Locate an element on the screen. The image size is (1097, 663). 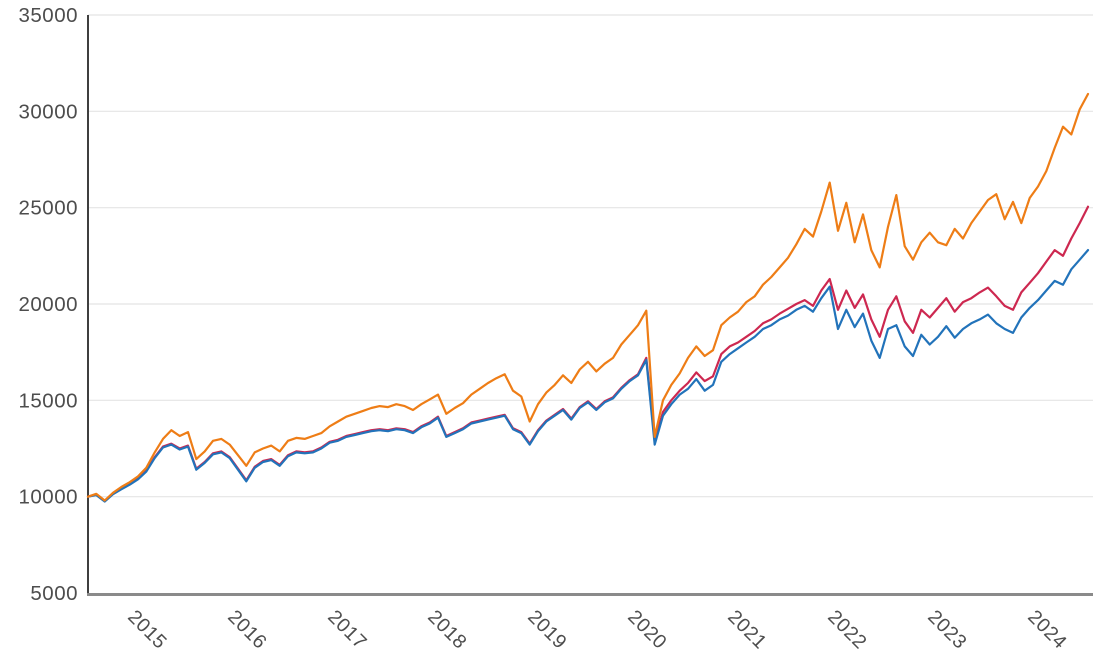
y-axis-tick-label: 20000 is located at coordinates (48, 304).